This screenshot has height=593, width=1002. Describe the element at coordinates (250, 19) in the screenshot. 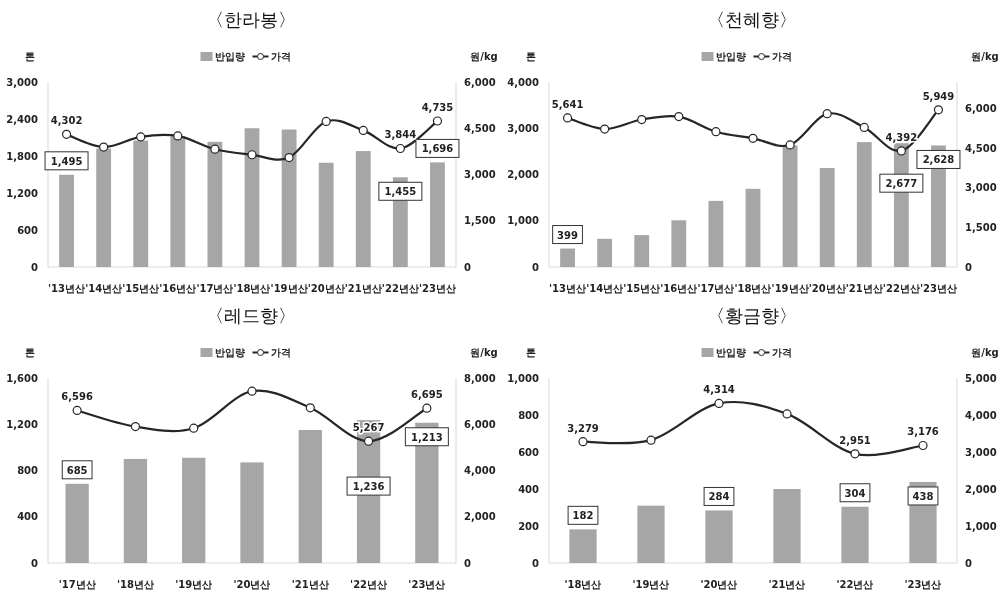

I see `chart-title: 〈한라봉〉` at that location.